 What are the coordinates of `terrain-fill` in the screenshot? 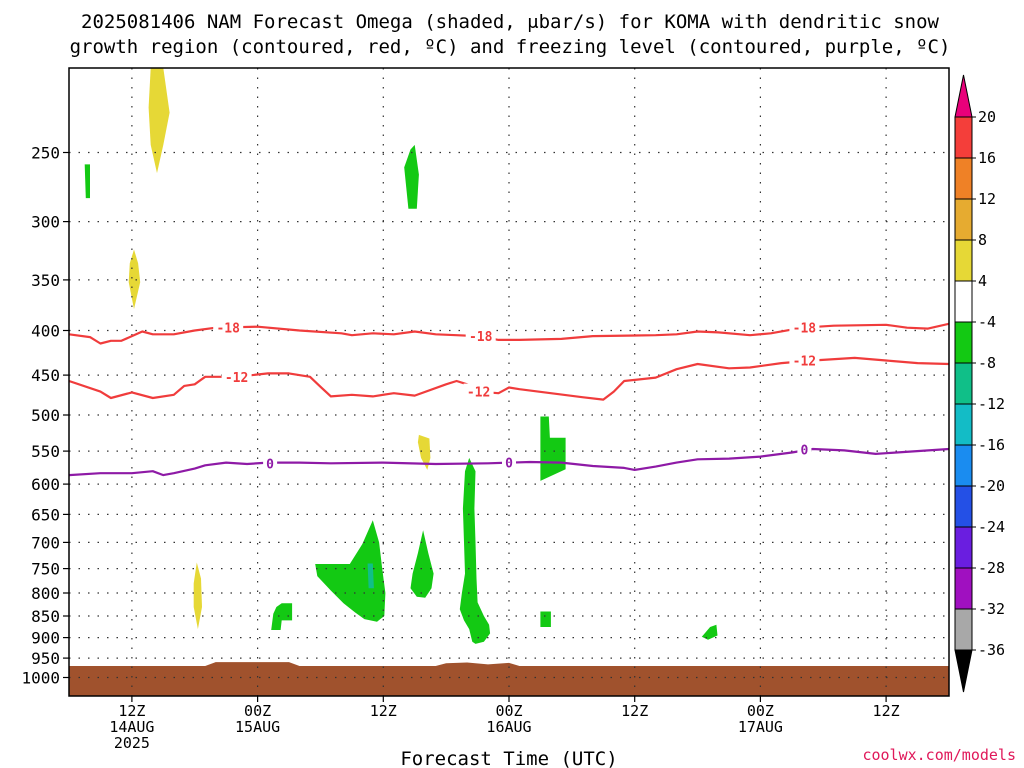 It's located at (509, 679).